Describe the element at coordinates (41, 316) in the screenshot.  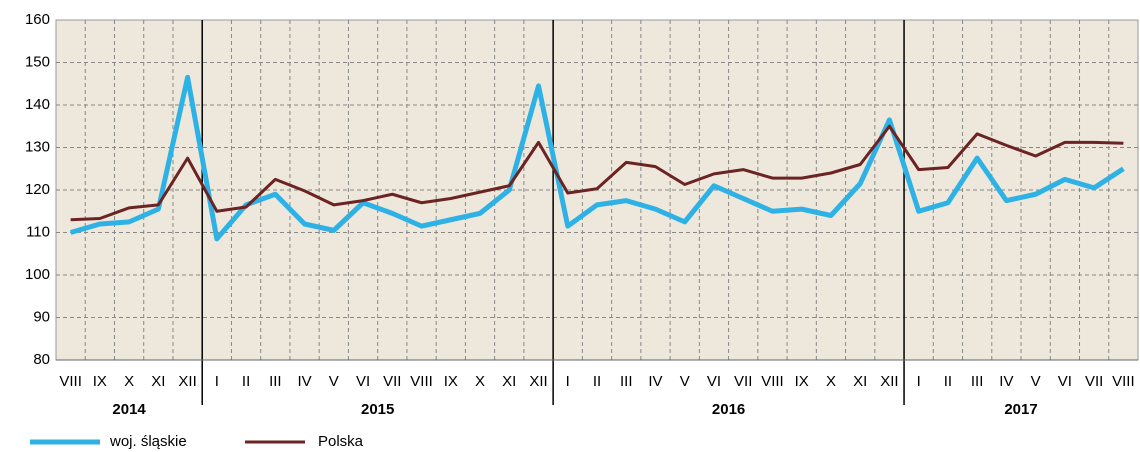
I see `y-tick-label: 90` at that location.